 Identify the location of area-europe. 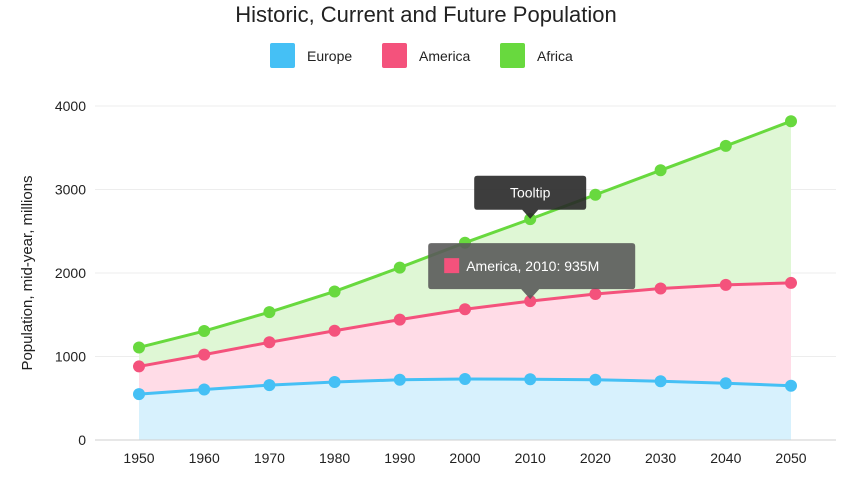
(465, 409).